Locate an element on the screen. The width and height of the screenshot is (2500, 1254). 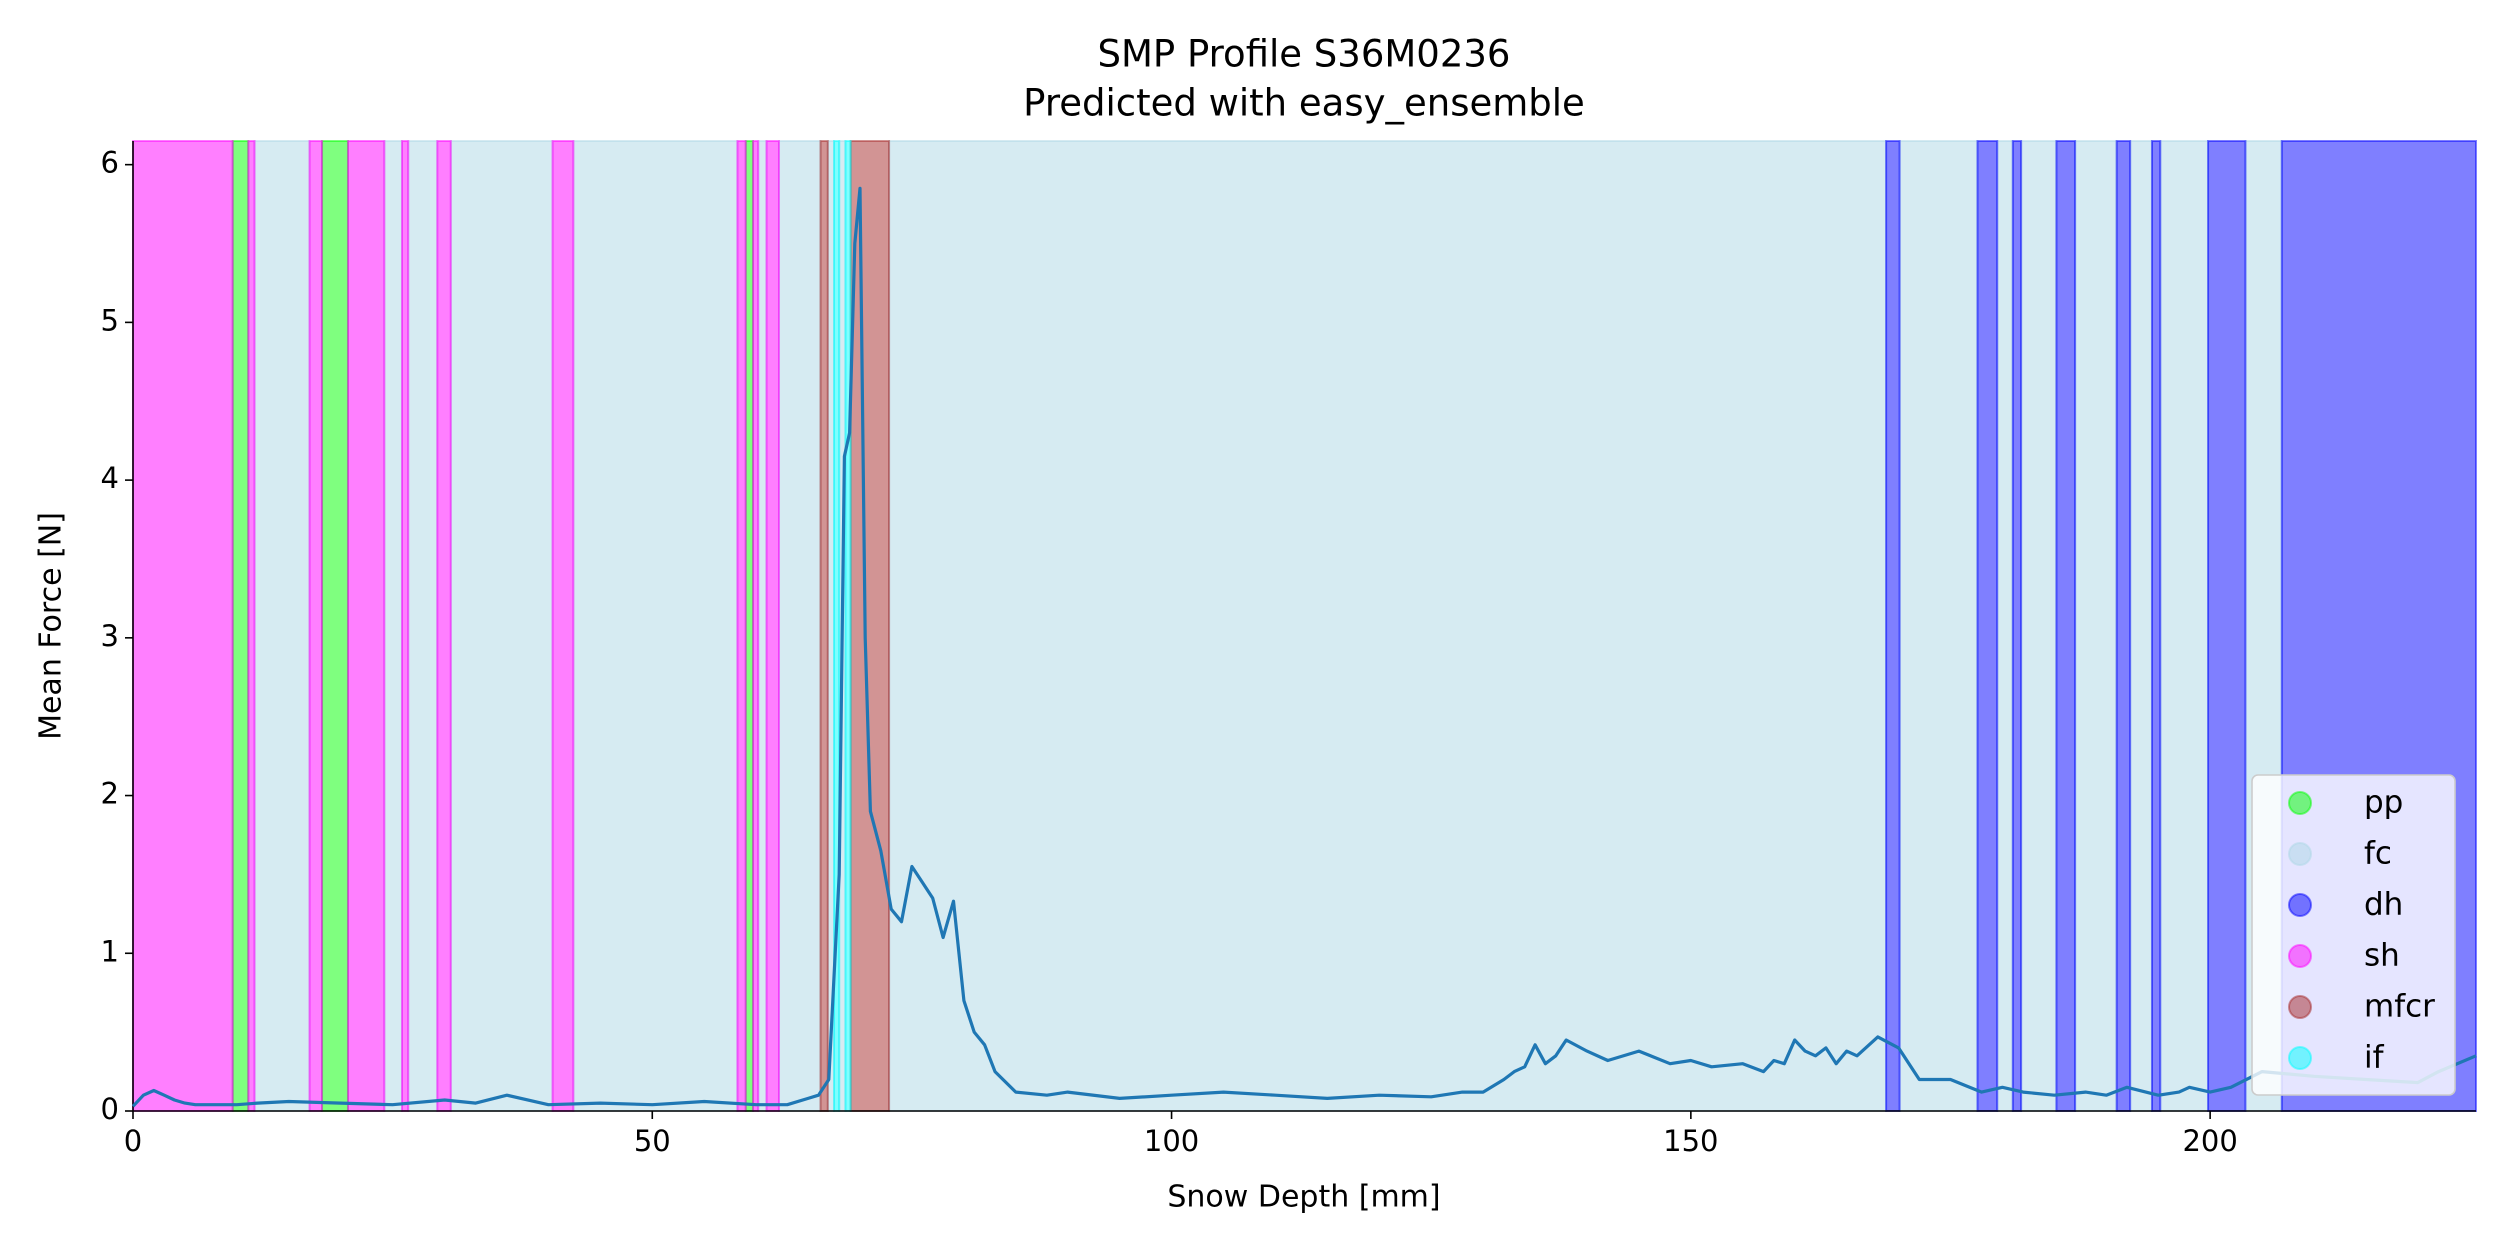
x-tick-label: 200 is located at coordinates (2209, 1141).